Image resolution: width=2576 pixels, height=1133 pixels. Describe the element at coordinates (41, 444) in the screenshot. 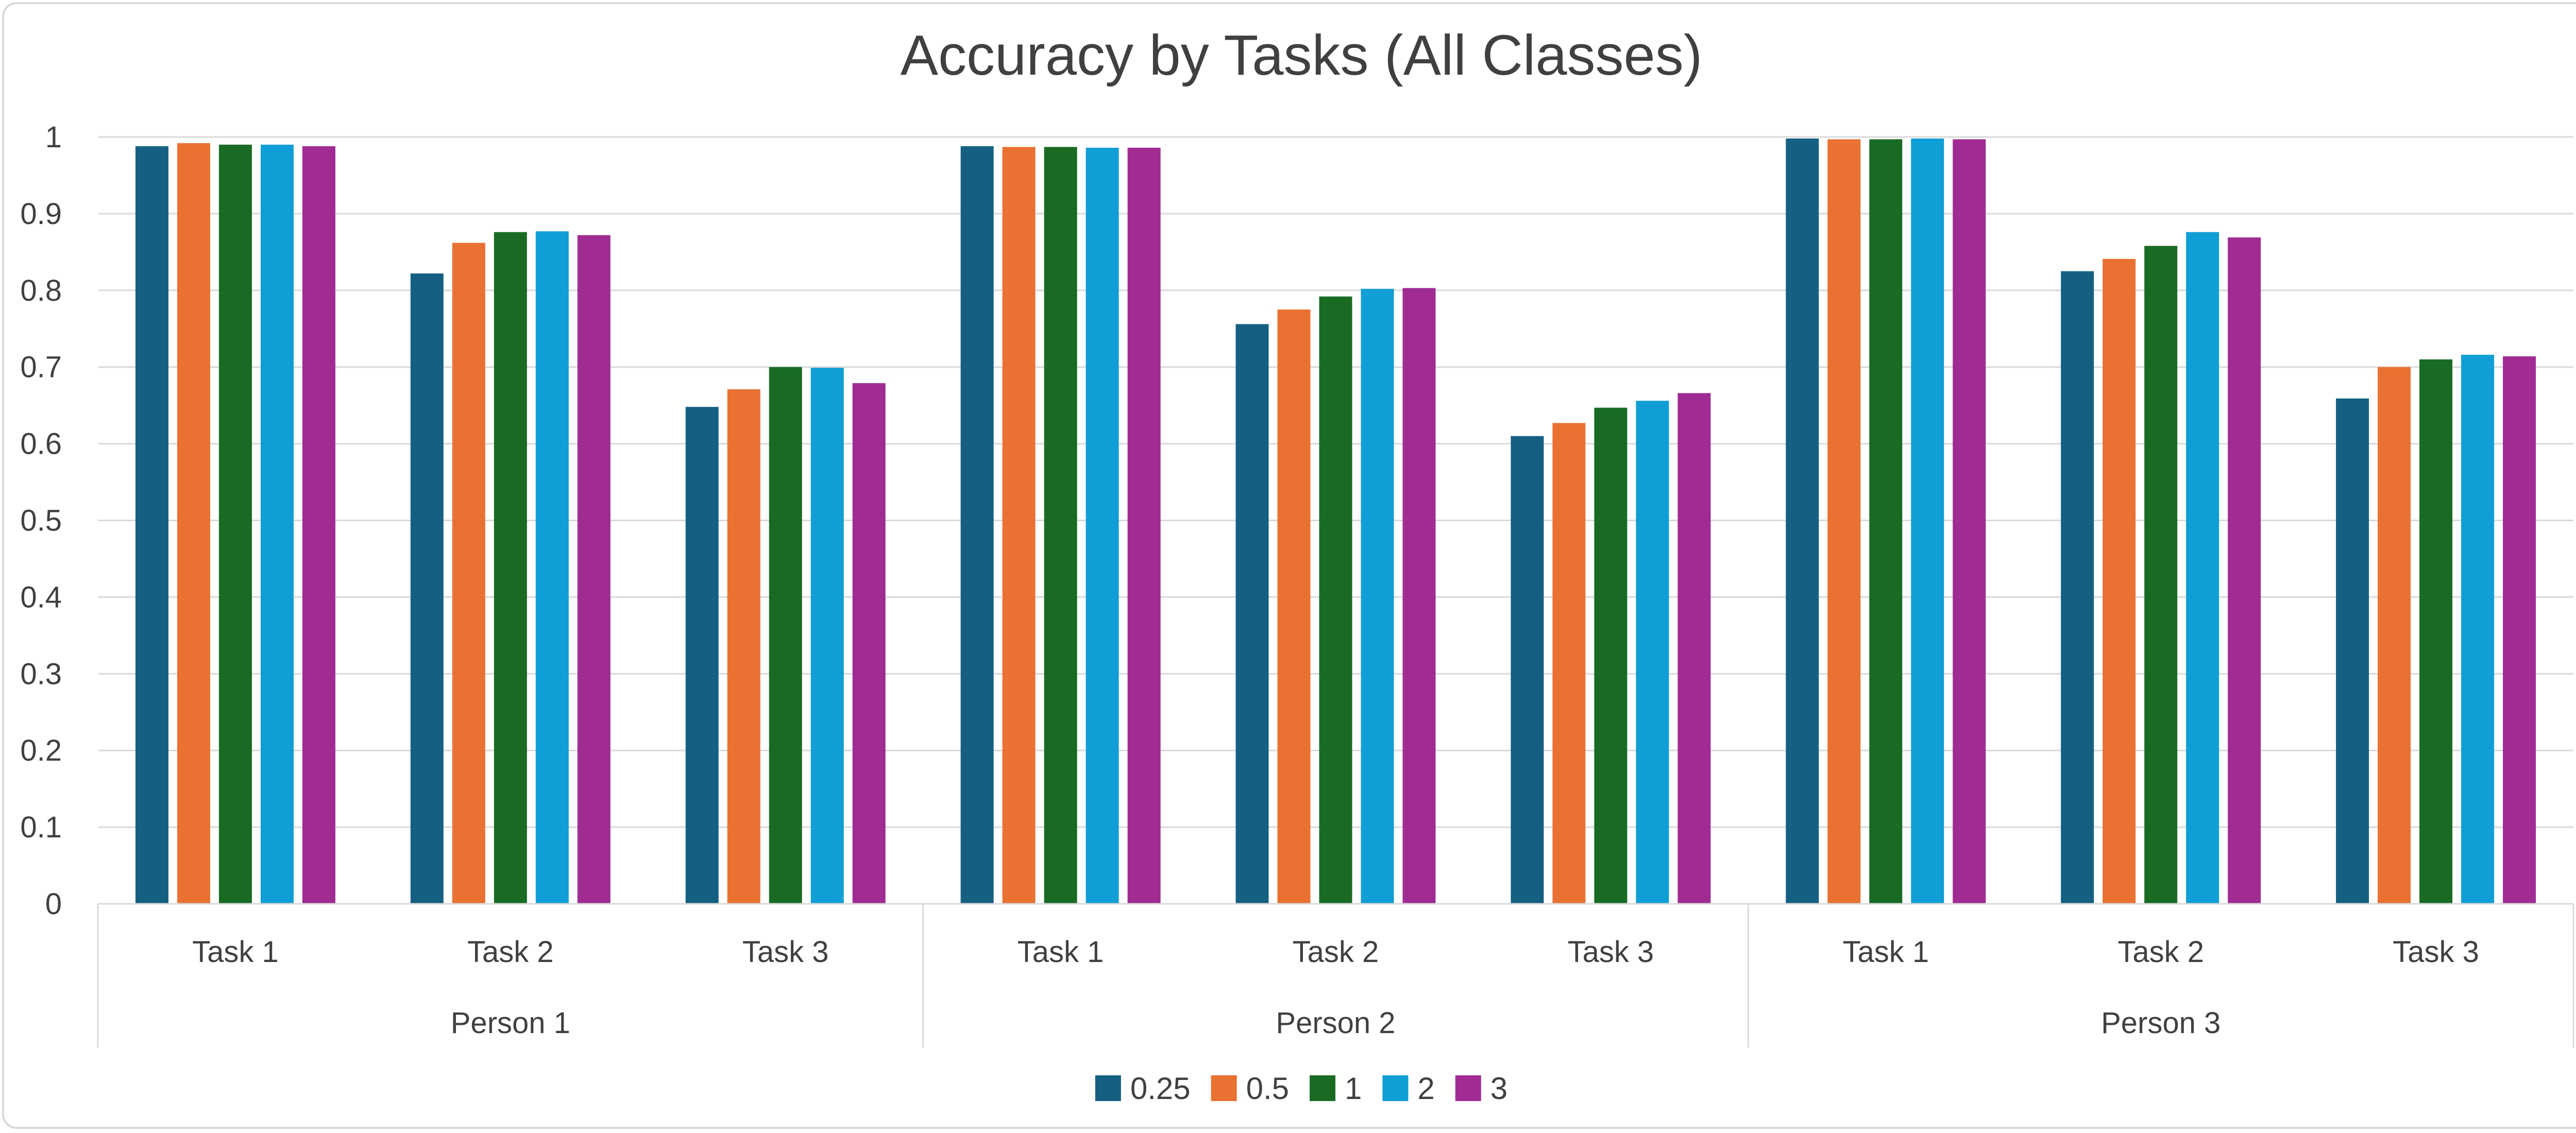

I see `y-tick-label: 0.6` at that location.